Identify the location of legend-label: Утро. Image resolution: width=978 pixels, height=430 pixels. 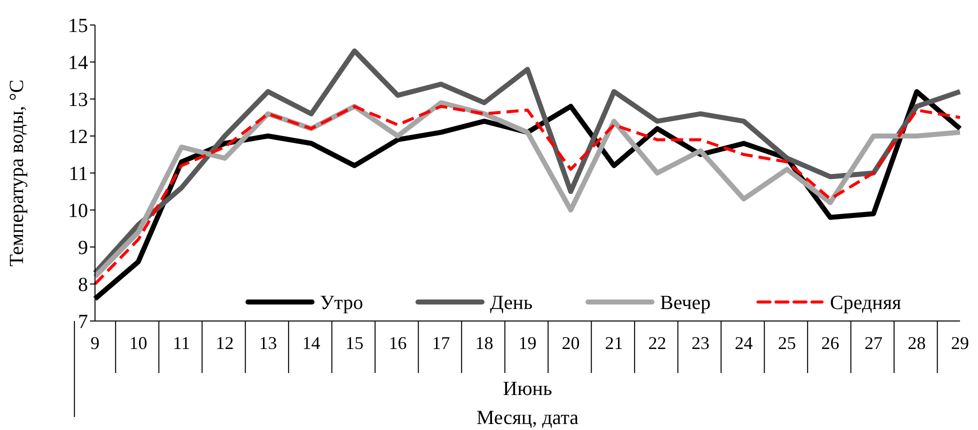
(342, 303).